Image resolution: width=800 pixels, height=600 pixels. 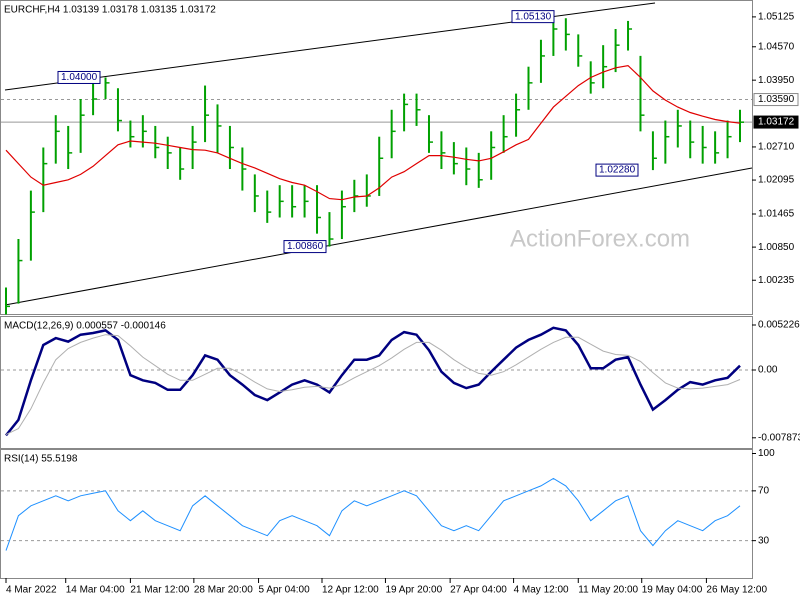 I want to click on annotation-label: 1.02280, so click(x=617, y=170).